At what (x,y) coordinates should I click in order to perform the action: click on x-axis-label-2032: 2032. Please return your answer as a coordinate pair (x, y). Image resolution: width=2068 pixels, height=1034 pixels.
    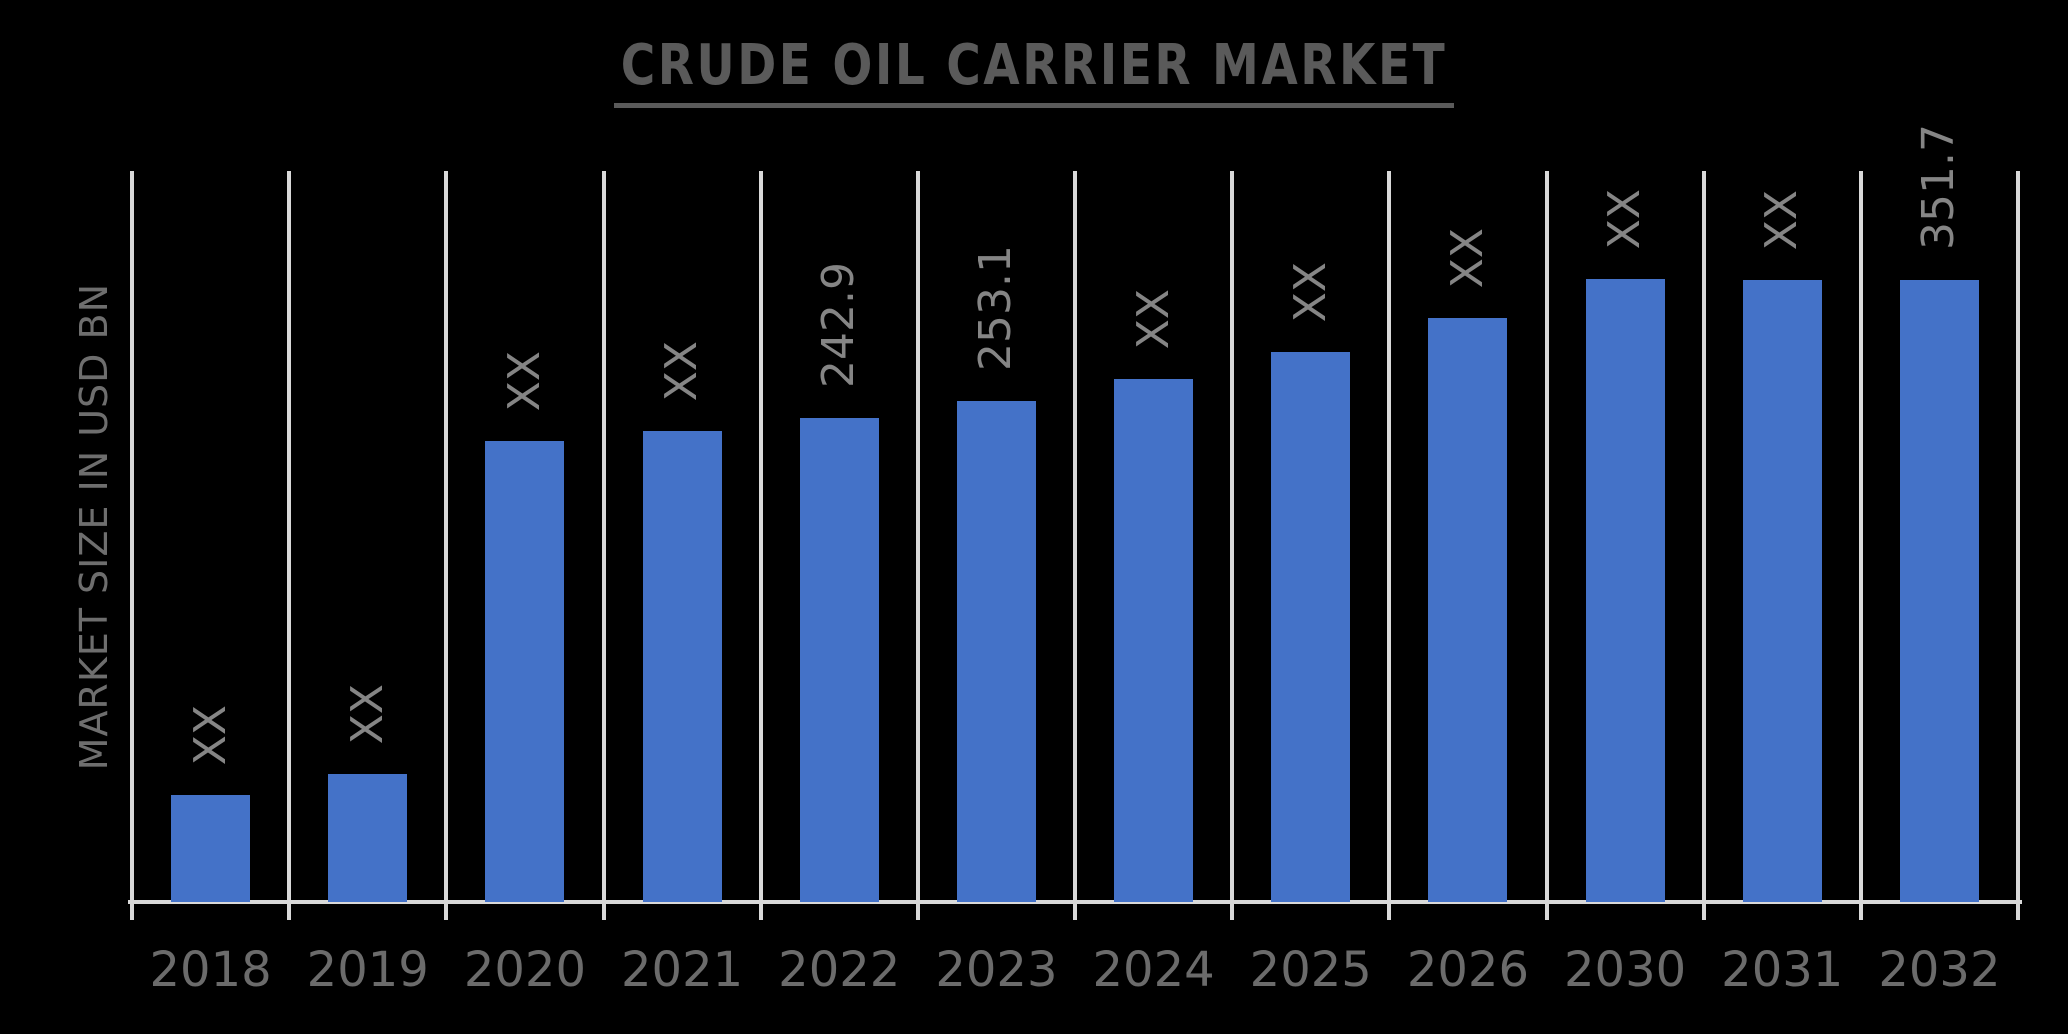
    Looking at the image, I should click on (1939, 970).